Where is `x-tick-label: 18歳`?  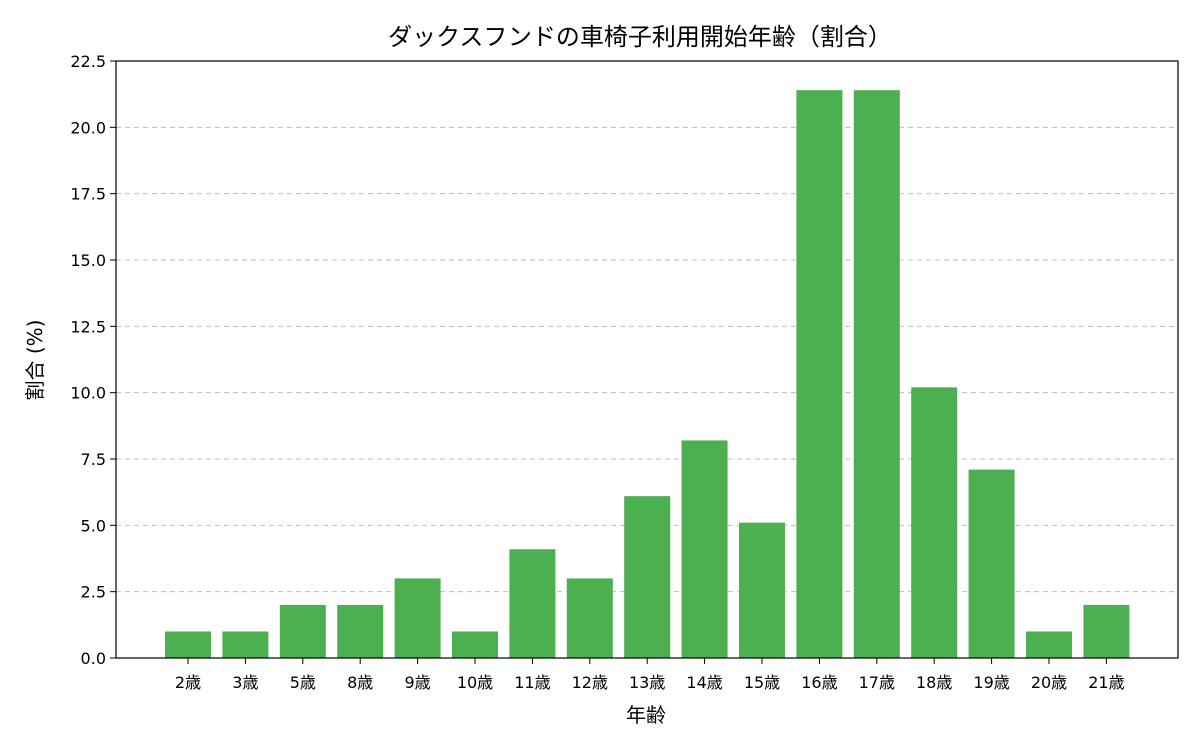
x-tick-label: 18歳 is located at coordinates (934, 682).